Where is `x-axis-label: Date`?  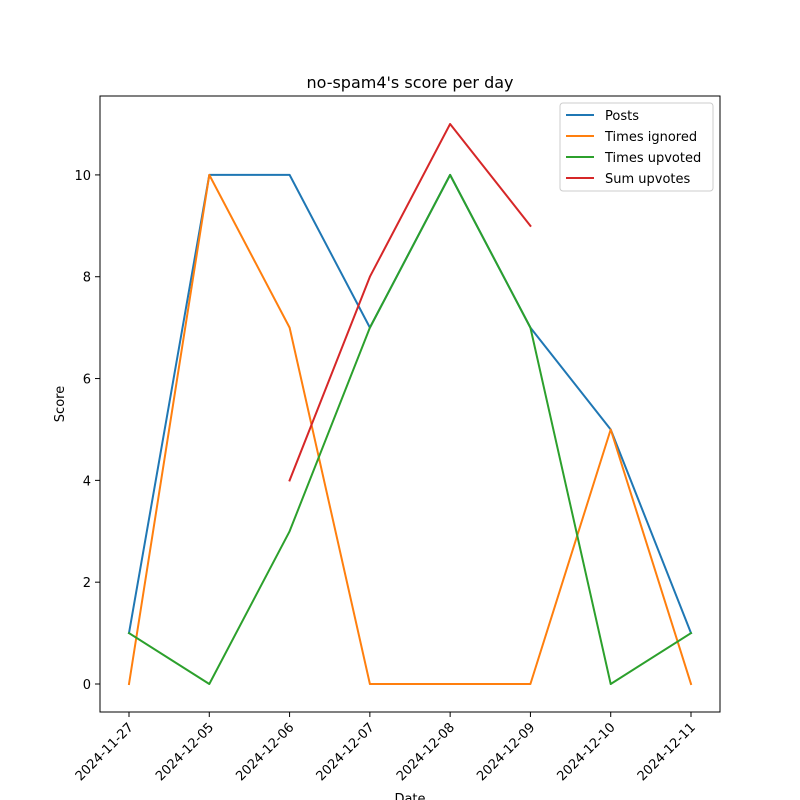
x-axis-label: Date is located at coordinates (409, 796).